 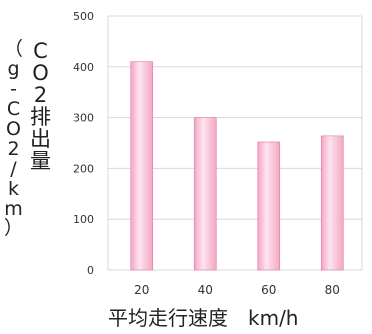 I want to click on y-axis-unit-label-char: -, so click(x=13, y=88).